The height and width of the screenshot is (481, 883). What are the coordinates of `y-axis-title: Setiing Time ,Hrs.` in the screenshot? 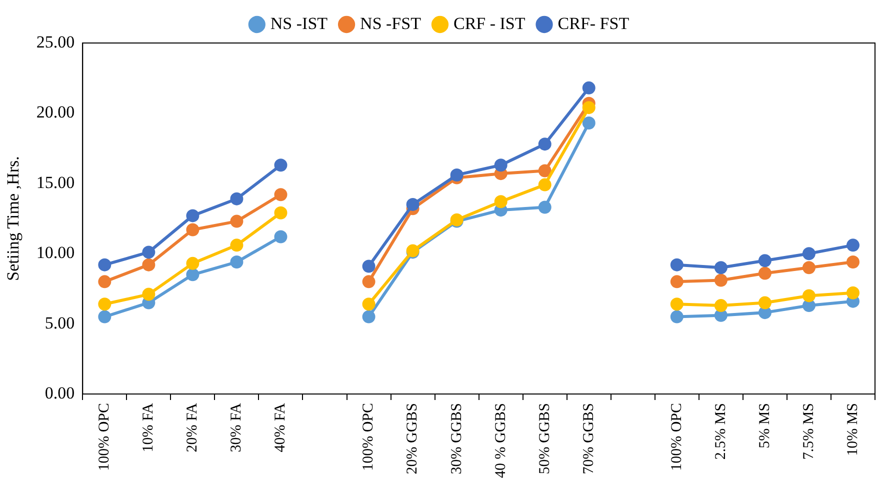 It's located at (13, 218).